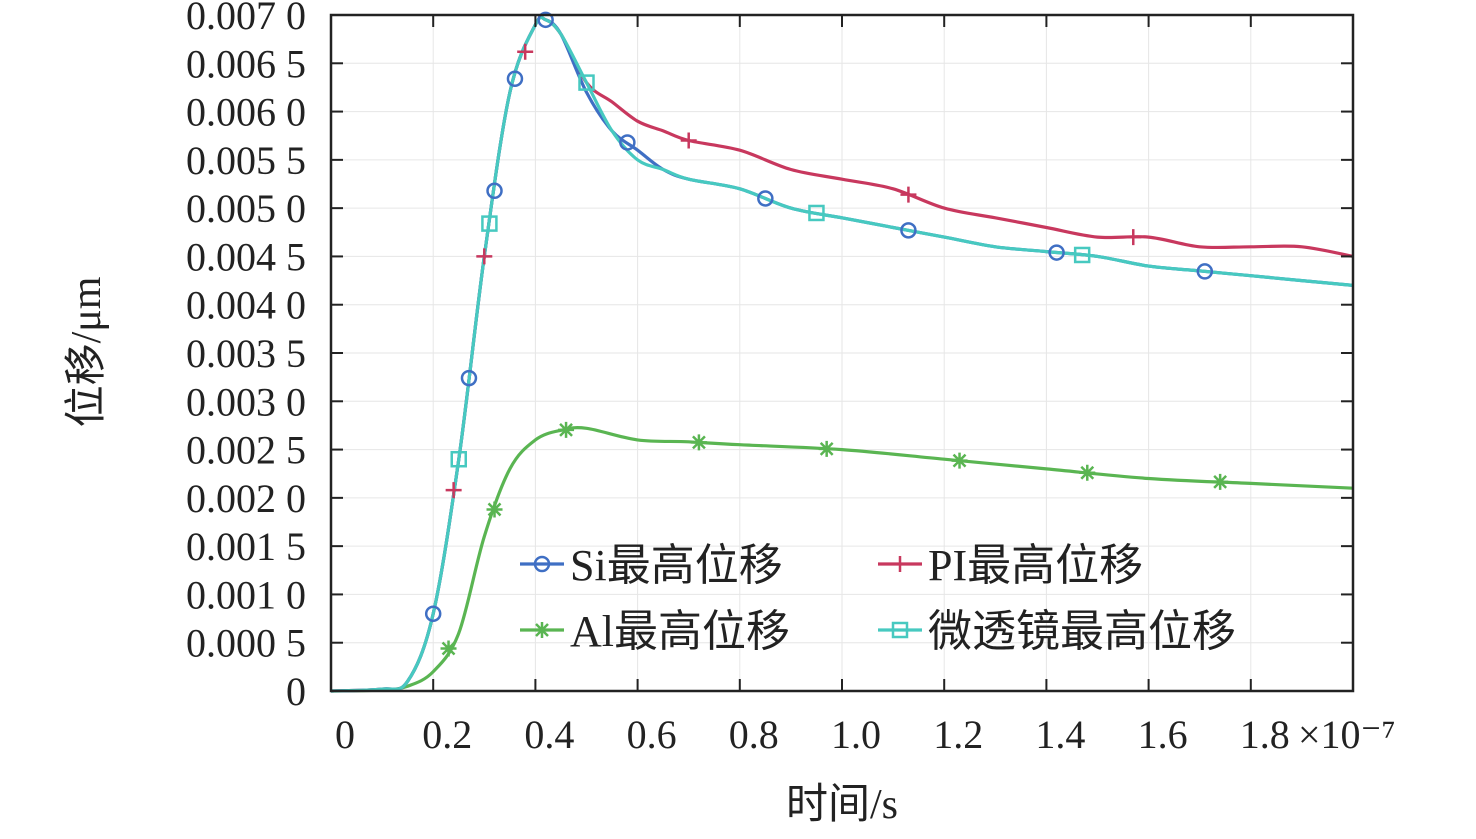 This screenshot has height=839, width=1476. Describe the element at coordinates (246, 353) in the screenshot. I see `y-tick-label: 0.003 5` at that location.